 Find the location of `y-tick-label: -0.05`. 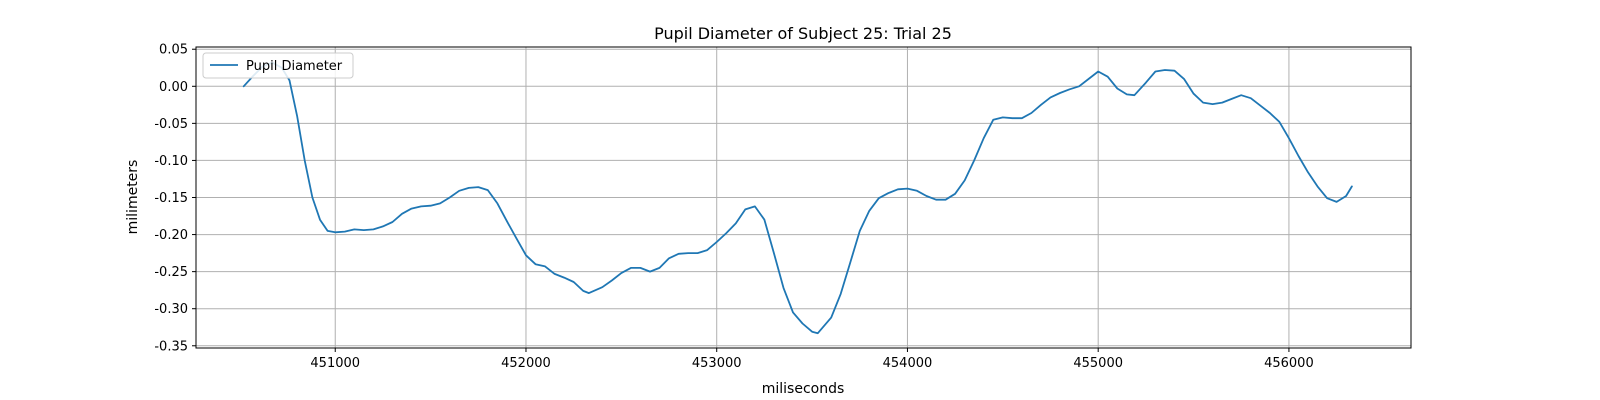

y-tick-label: -0.05 is located at coordinates (171, 124).